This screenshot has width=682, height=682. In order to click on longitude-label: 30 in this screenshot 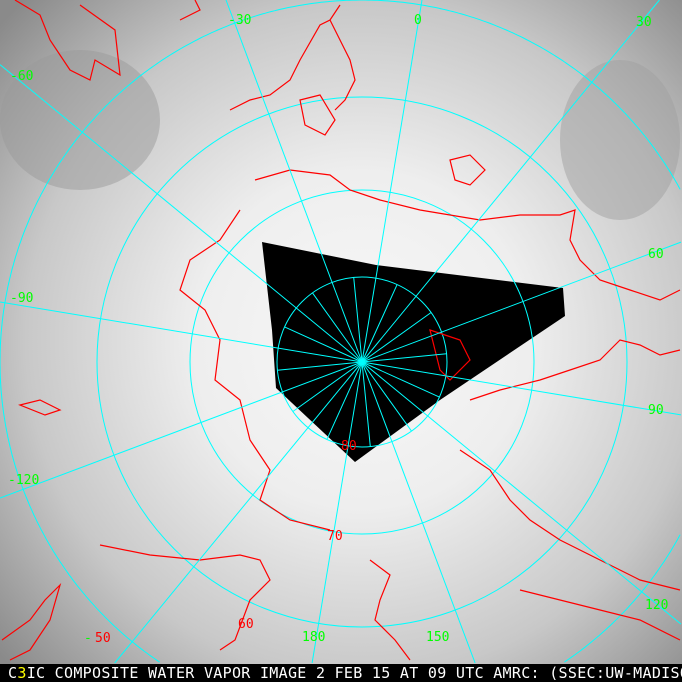, I will do `click(644, 22)`.